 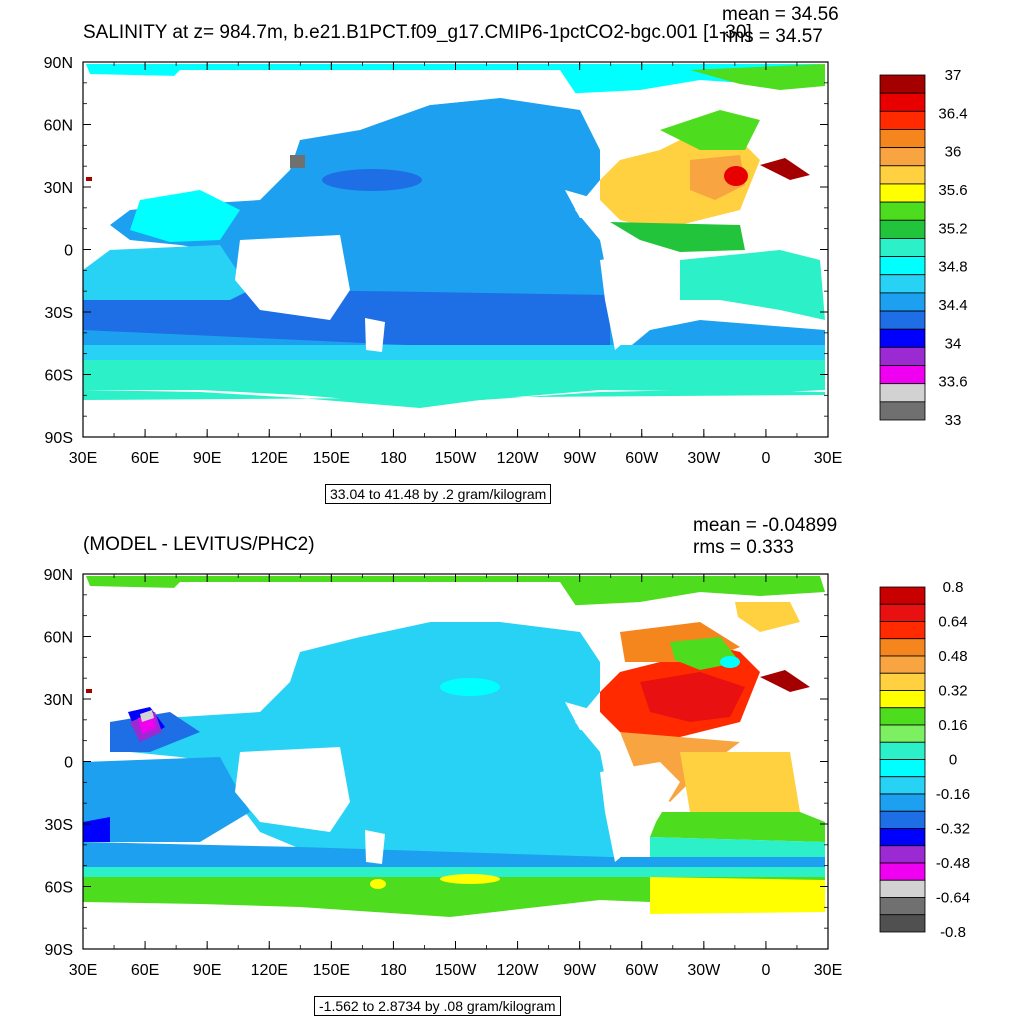 I want to click on rms-stat: rms = 34.57, so click(x=772, y=36).